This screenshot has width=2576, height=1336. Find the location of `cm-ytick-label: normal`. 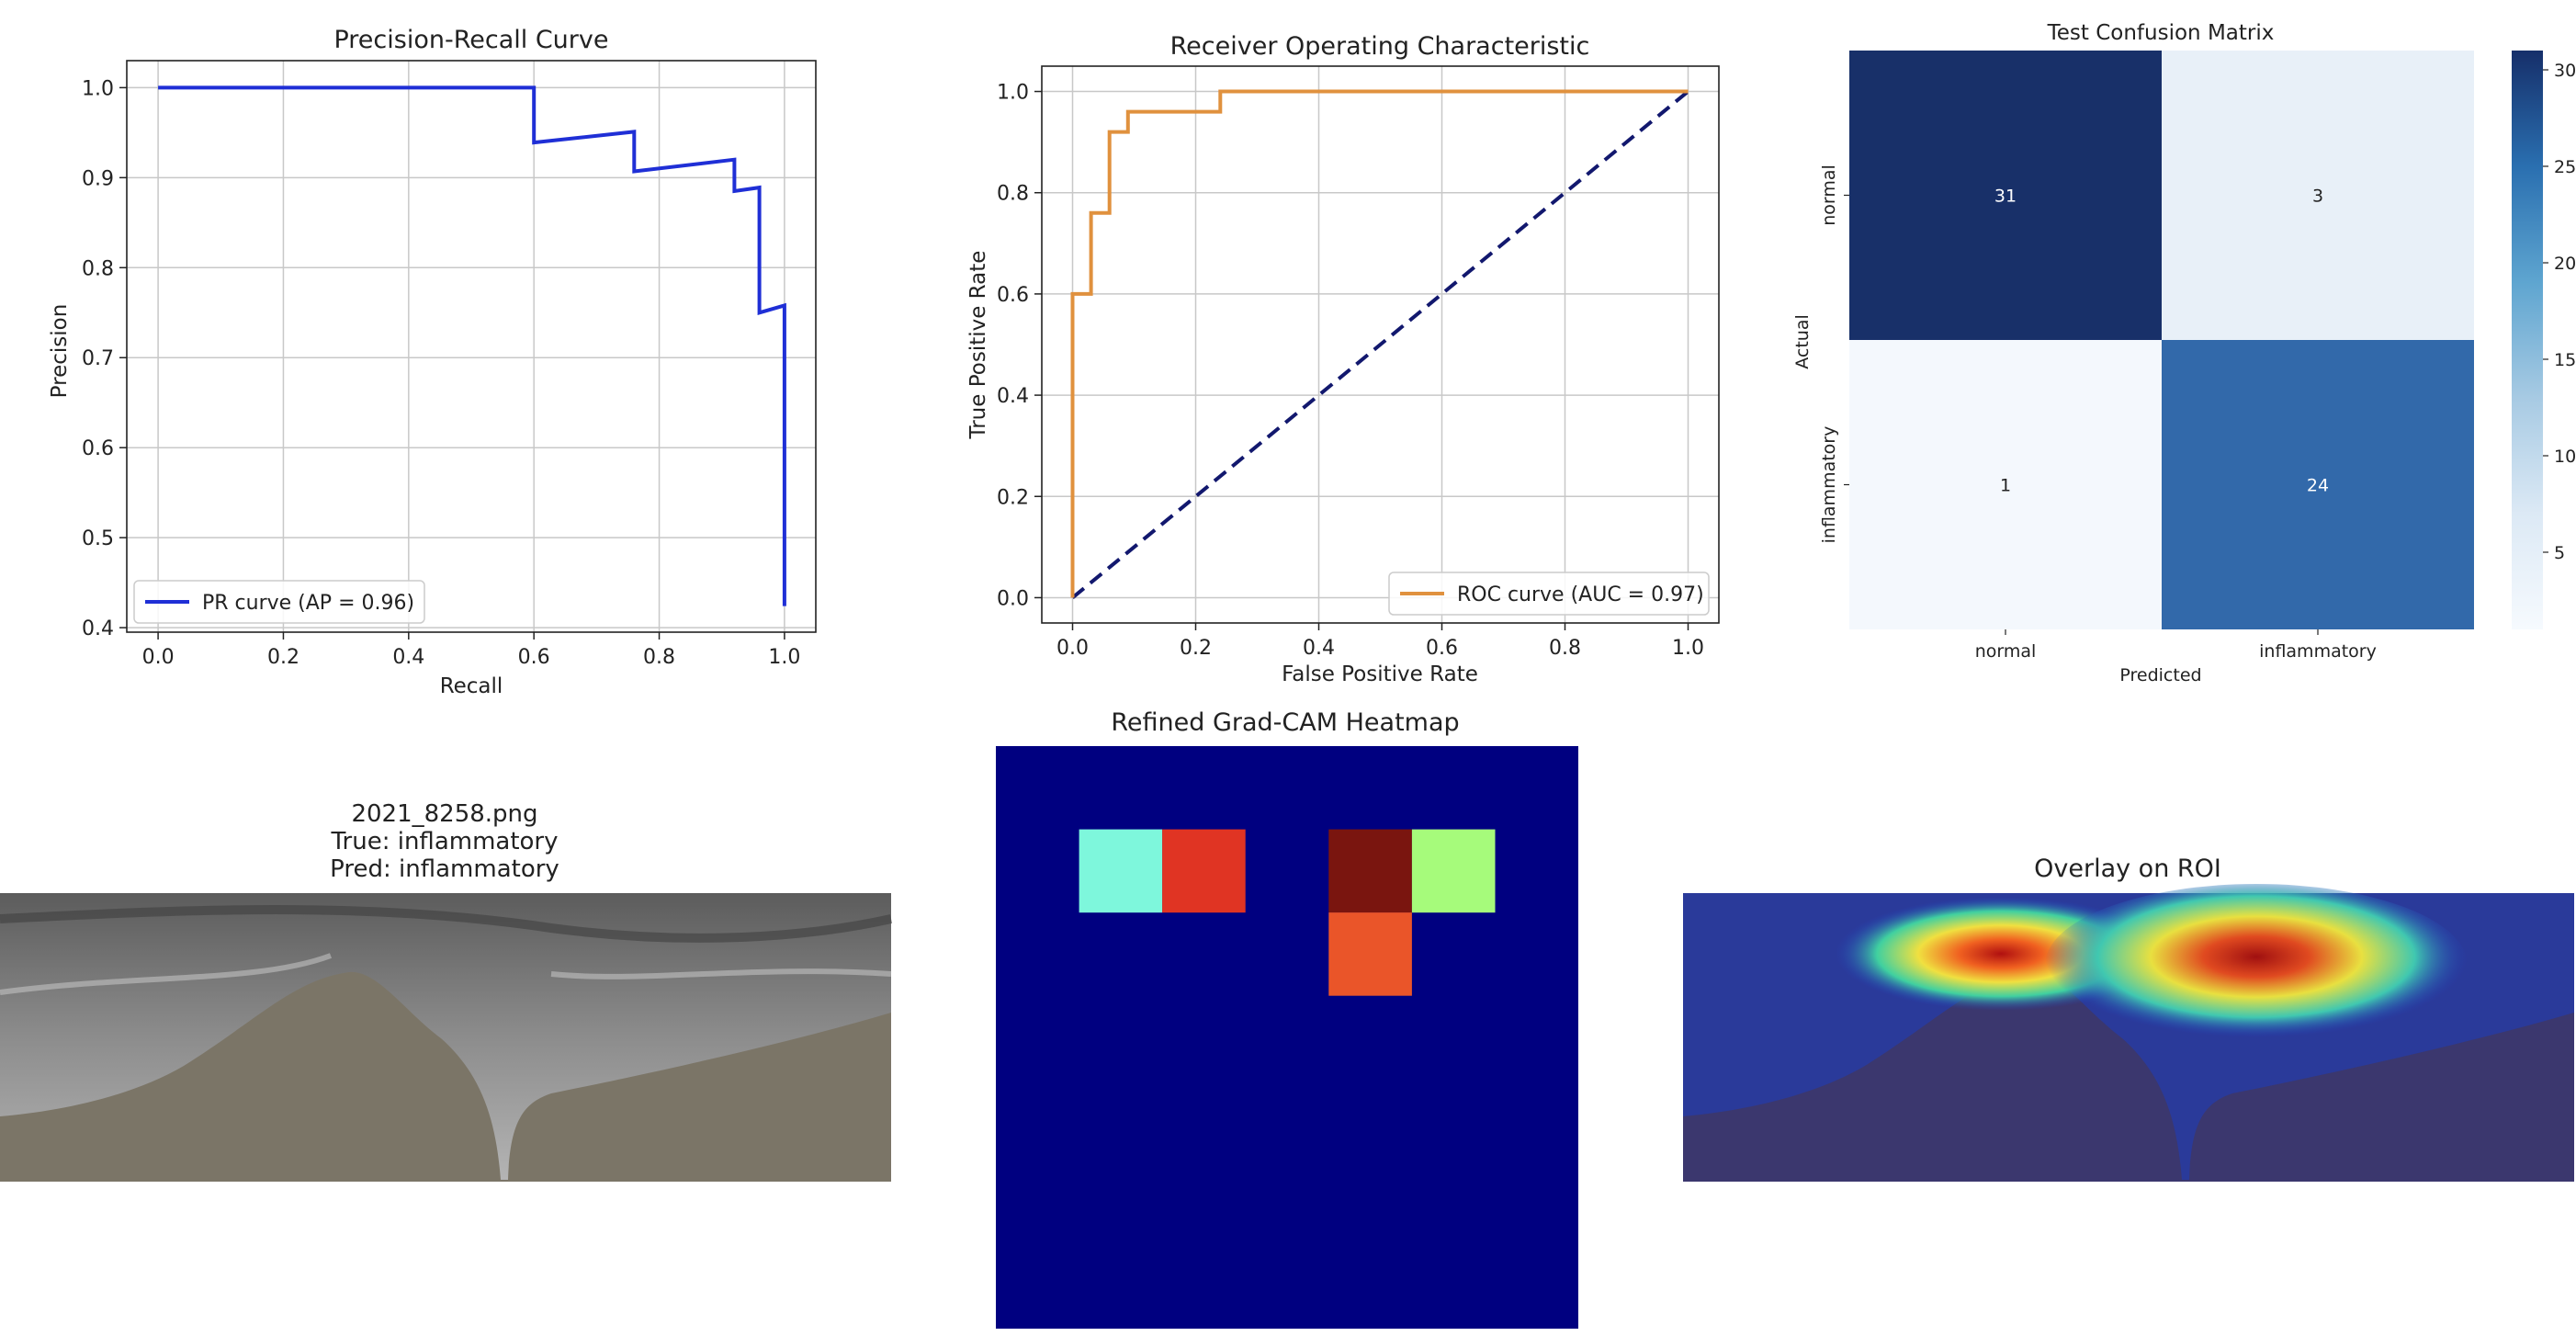

cm-ytick-label: normal is located at coordinates (1829, 195).